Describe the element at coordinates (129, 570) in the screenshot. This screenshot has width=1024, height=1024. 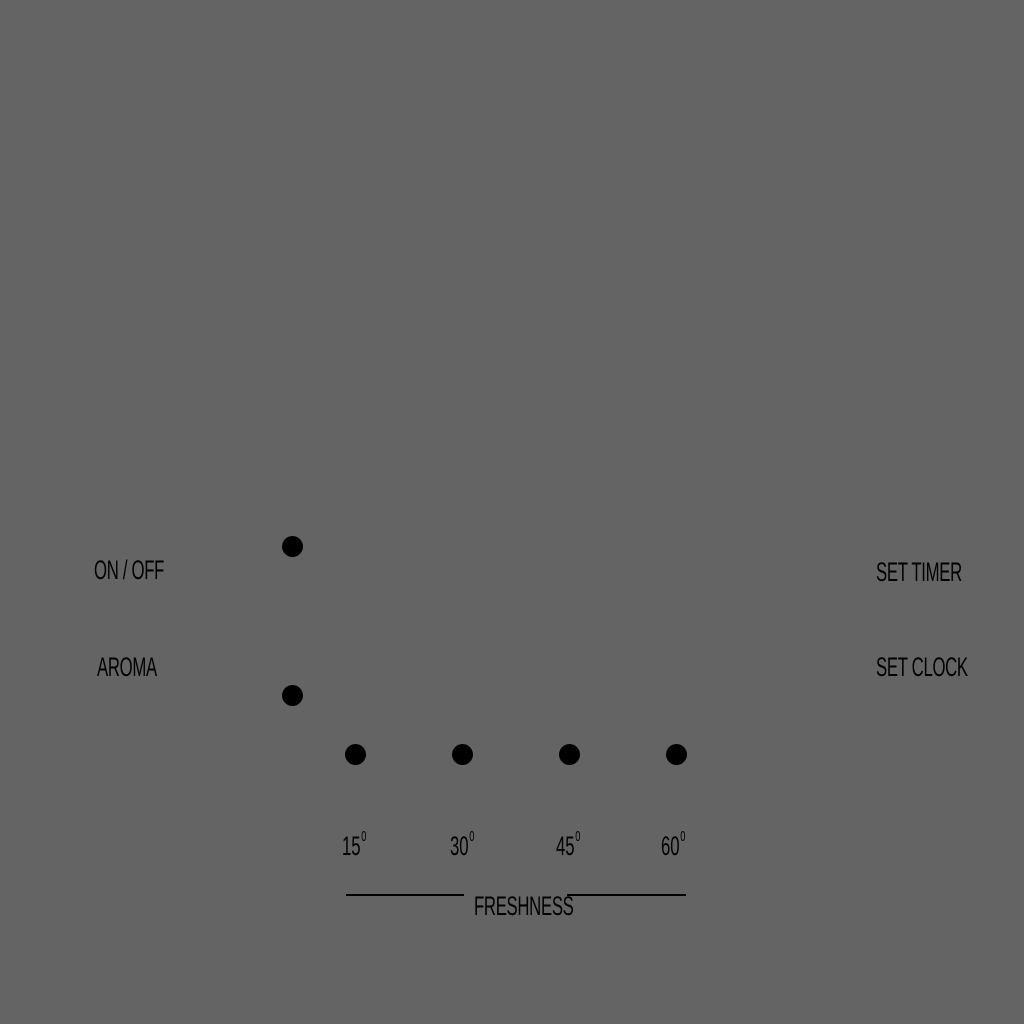
I see `on-off-label: ON / OFF` at that location.